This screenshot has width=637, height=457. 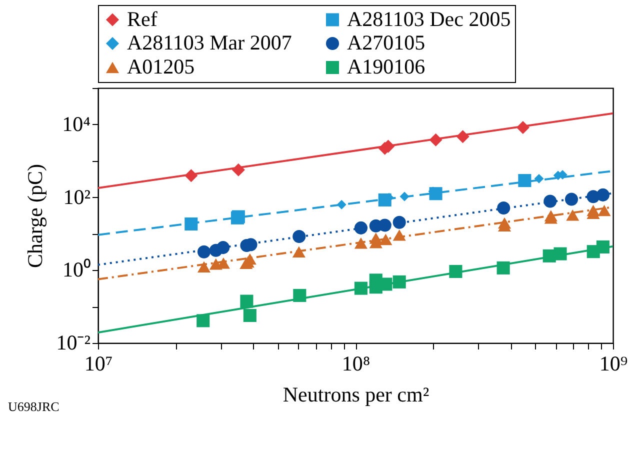 I want to click on y-tick-label: 10², so click(x=76, y=196).